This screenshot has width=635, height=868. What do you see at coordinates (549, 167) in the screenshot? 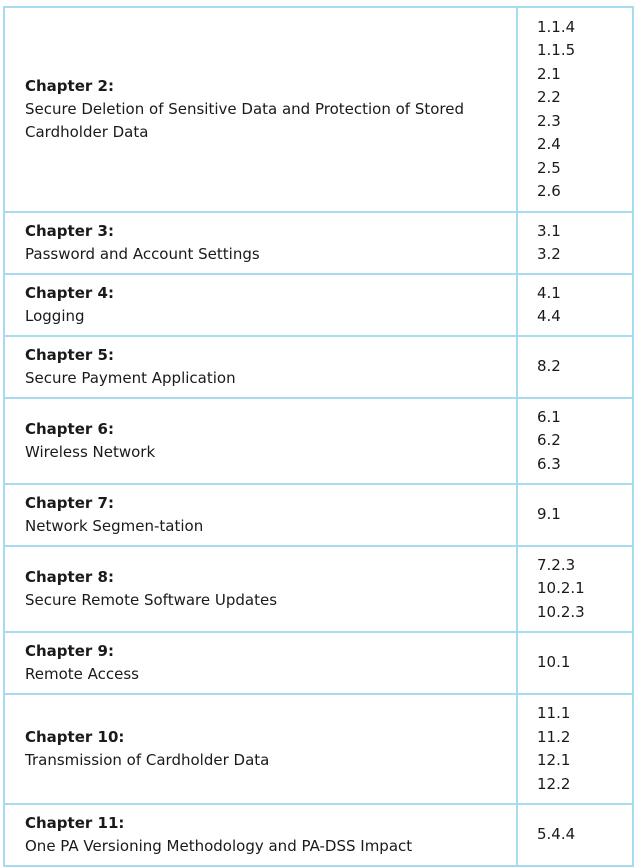
I see `requirement-number: 2.5` at bounding box center [549, 167].